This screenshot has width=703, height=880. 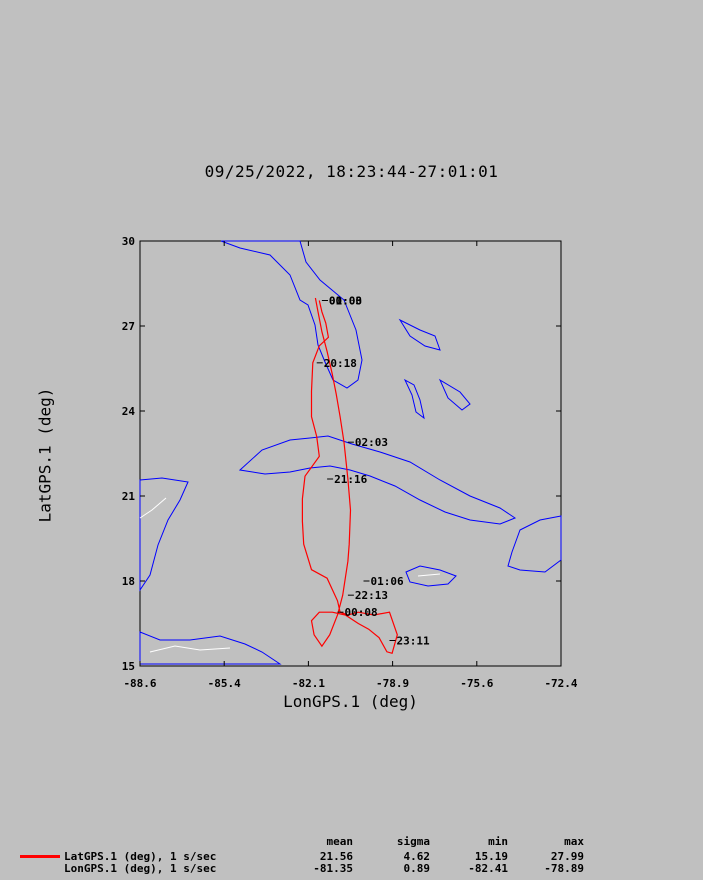 I want to click on time-annotation: 00:00, so click(x=345, y=301).